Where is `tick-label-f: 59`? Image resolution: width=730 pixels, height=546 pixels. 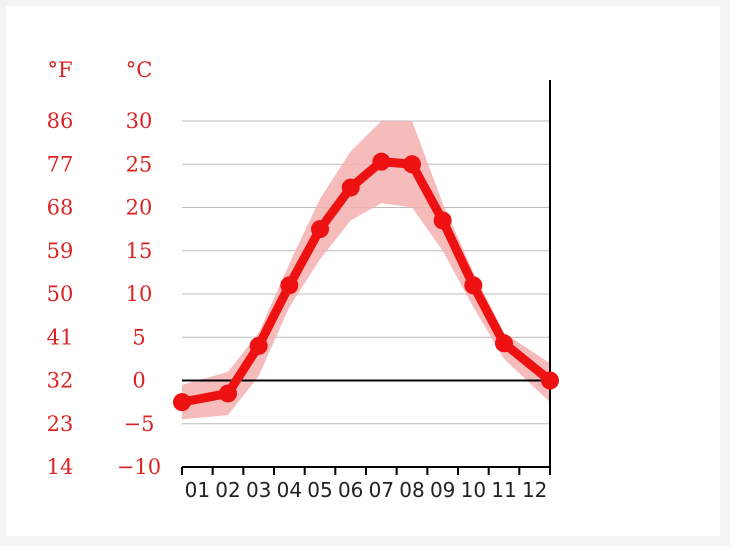 tick-label-f: 59 is located at coordinates (60, 251).